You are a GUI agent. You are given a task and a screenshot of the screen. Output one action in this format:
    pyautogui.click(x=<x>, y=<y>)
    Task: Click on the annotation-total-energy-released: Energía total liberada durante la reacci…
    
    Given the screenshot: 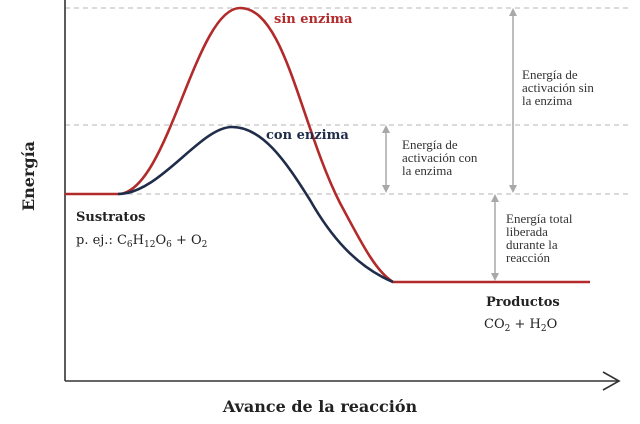 What is the action you would take?
    pyautogui.click(x=541, y=238)
    